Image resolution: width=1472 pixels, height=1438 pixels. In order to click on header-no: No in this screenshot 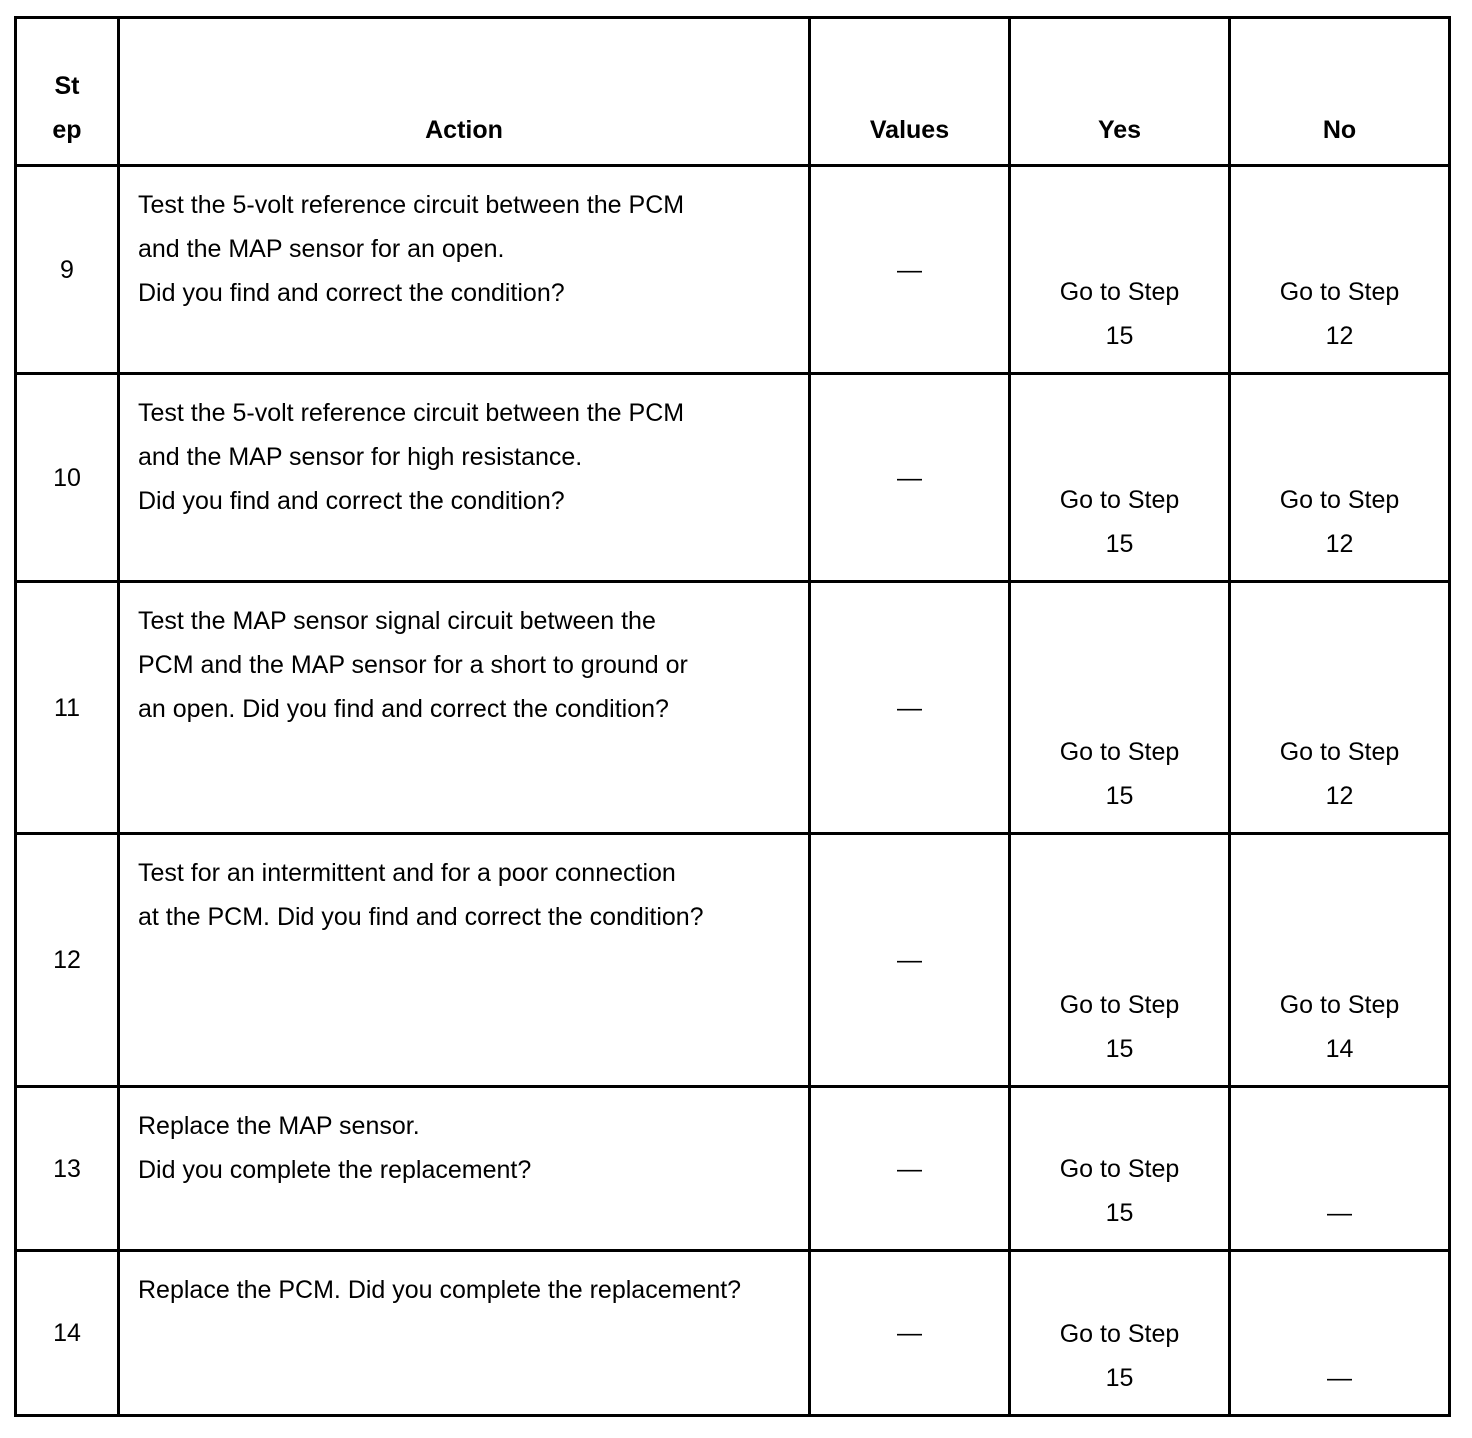, I will do `click(1339, 91)`.